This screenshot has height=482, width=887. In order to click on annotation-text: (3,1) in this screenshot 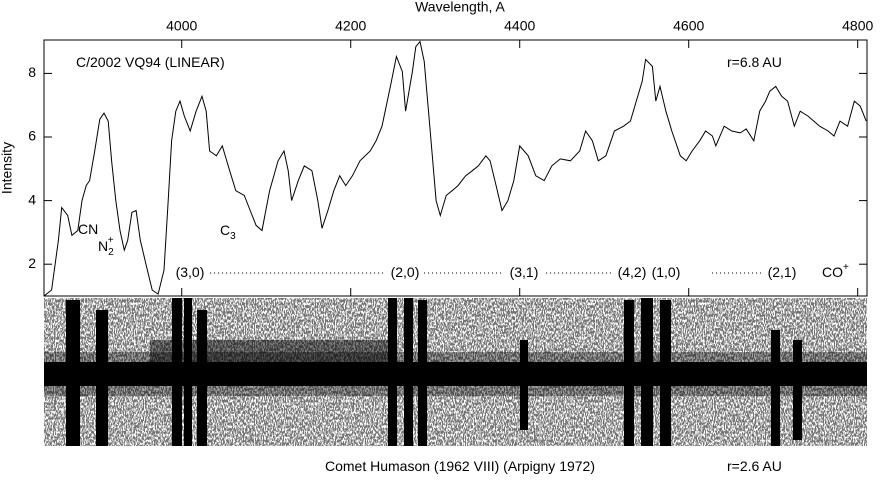, I will do `click(524, 272)`.